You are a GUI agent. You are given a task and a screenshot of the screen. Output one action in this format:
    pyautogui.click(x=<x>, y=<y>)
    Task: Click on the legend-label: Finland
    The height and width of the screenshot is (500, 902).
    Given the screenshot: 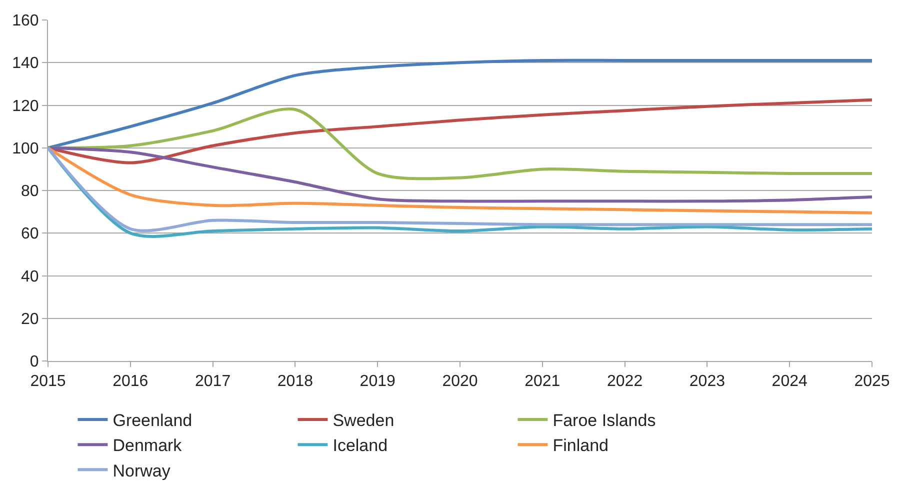 What is the action you would take?
    pyautogui.click(x=580, y=446)
    